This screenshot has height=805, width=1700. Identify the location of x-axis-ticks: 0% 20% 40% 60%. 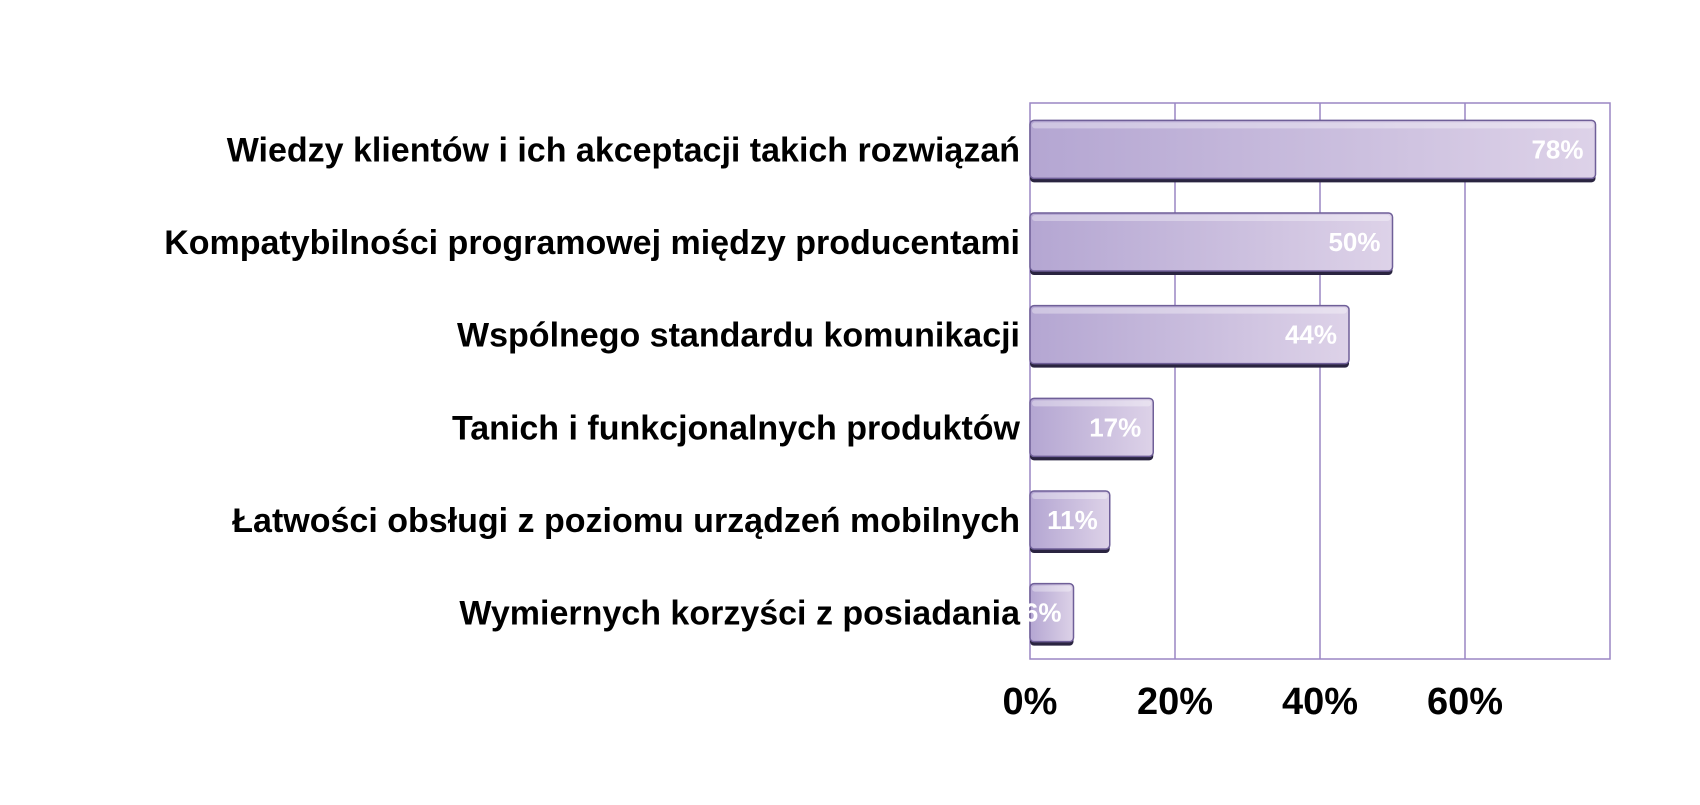
(1253, 702).